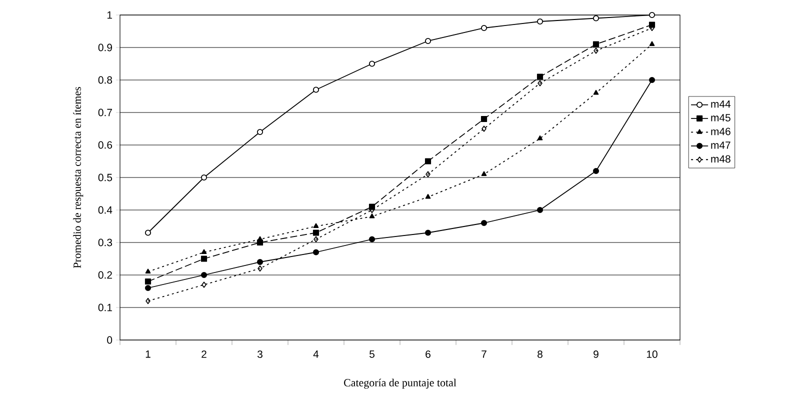 The image size is (797, 418). What do you see at coordinates (105, 80) in the screenshot?
I see `y-tick-label: 0.8` at bounding box center [105, 80].